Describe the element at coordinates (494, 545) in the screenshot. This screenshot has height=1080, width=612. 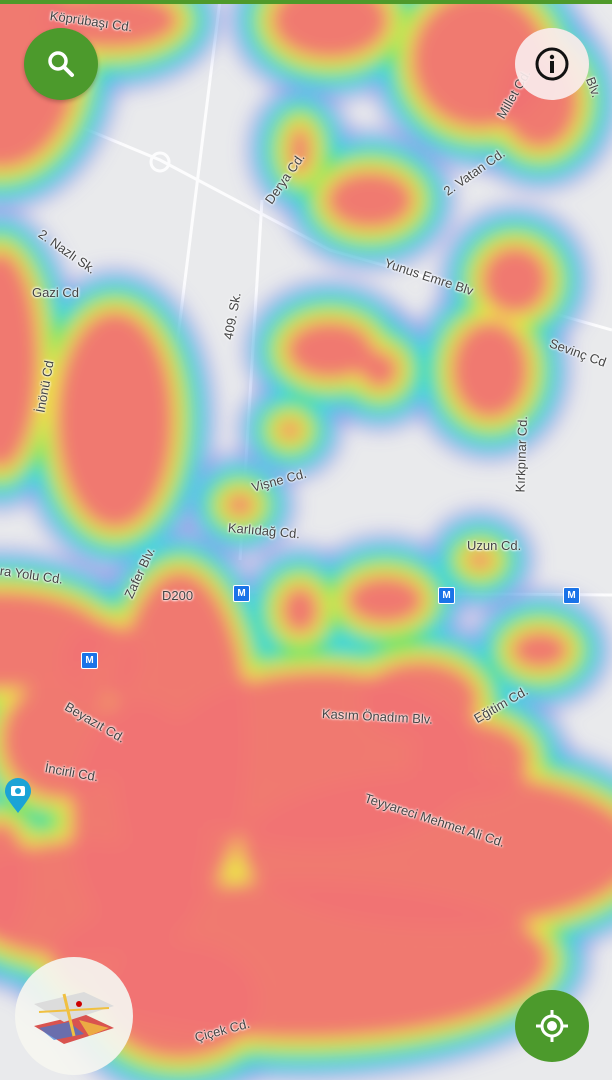
I see `street-label-uzun: Uzun Cd.` at that location.